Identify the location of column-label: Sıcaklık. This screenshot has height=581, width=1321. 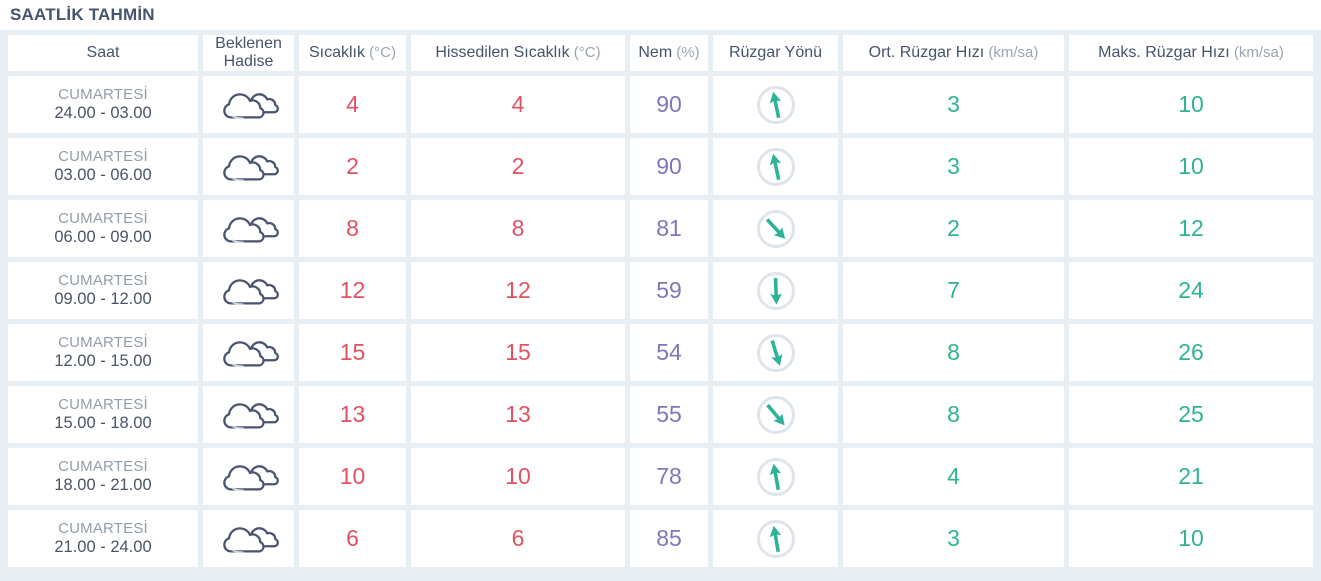
(336, 53).